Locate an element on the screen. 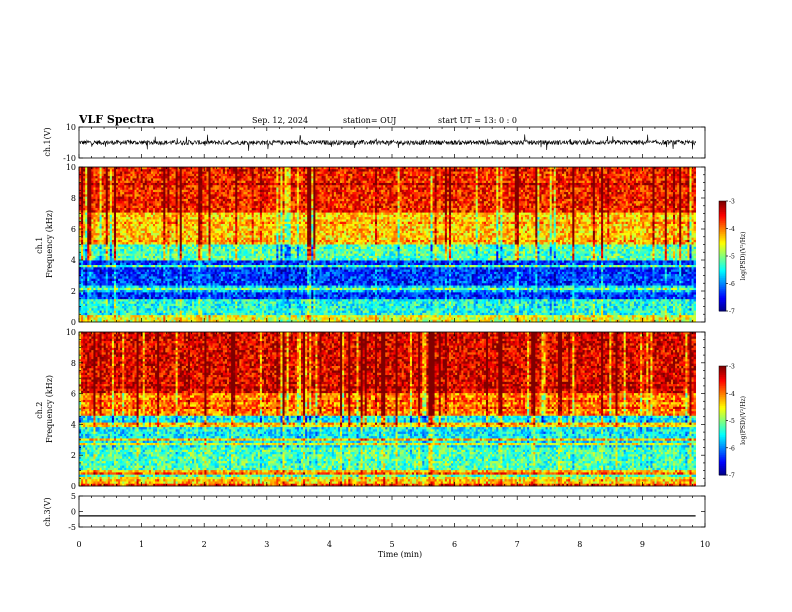 The width and height of the screenshot is (792, 612). figure-start-time: start UT = 13: 0 : 0 is located at coordinates (477, 120).